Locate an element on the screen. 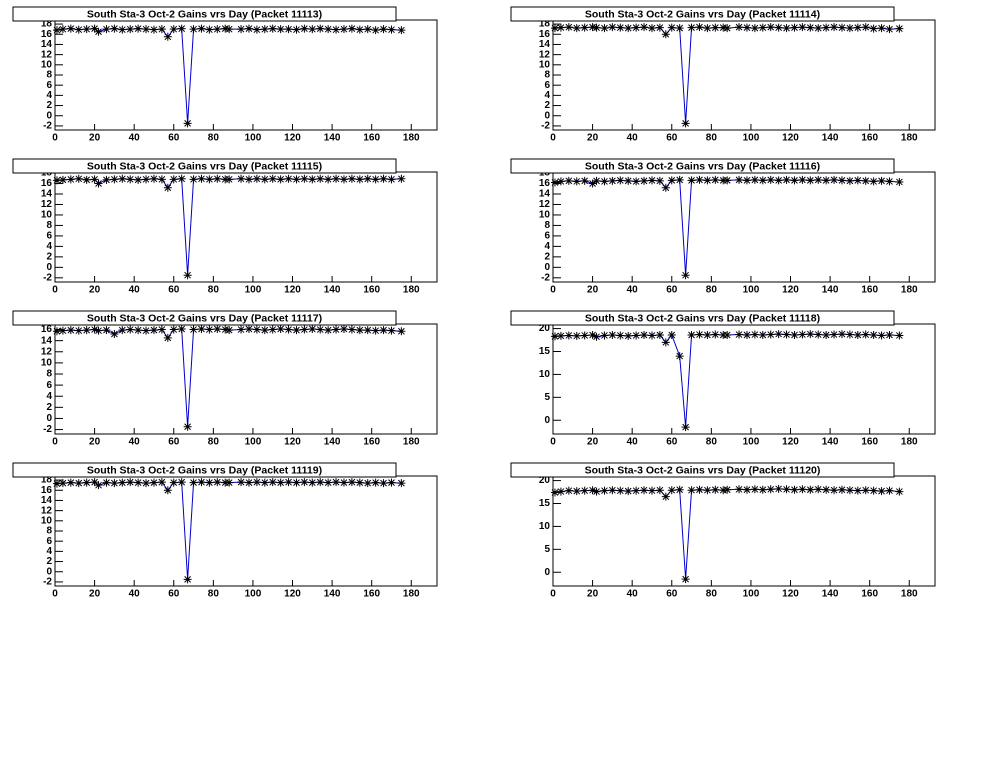  y-tick-label: 6 is located at coordinates (49, 541).